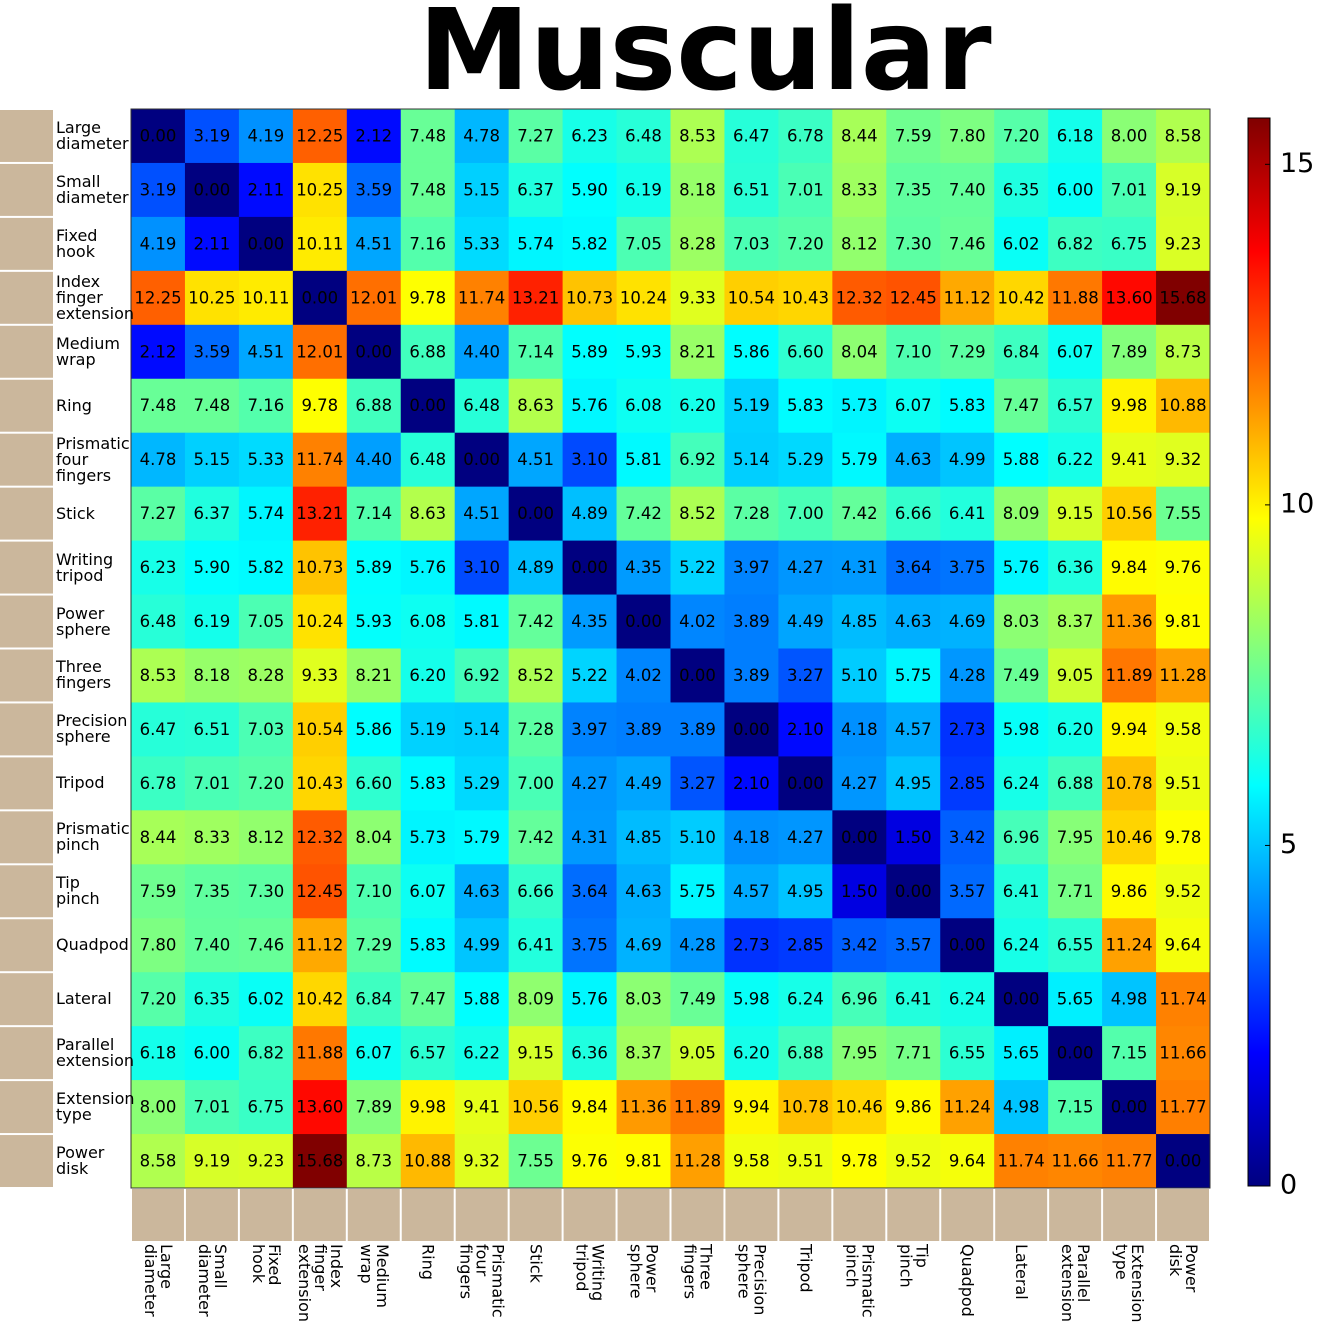 The width and height of the screenshot is (1341, 1323). What do you see at coordinates (589, 675) in the screenshot?
I see `cell-label: 5.22` at bounding box center [589, 675].